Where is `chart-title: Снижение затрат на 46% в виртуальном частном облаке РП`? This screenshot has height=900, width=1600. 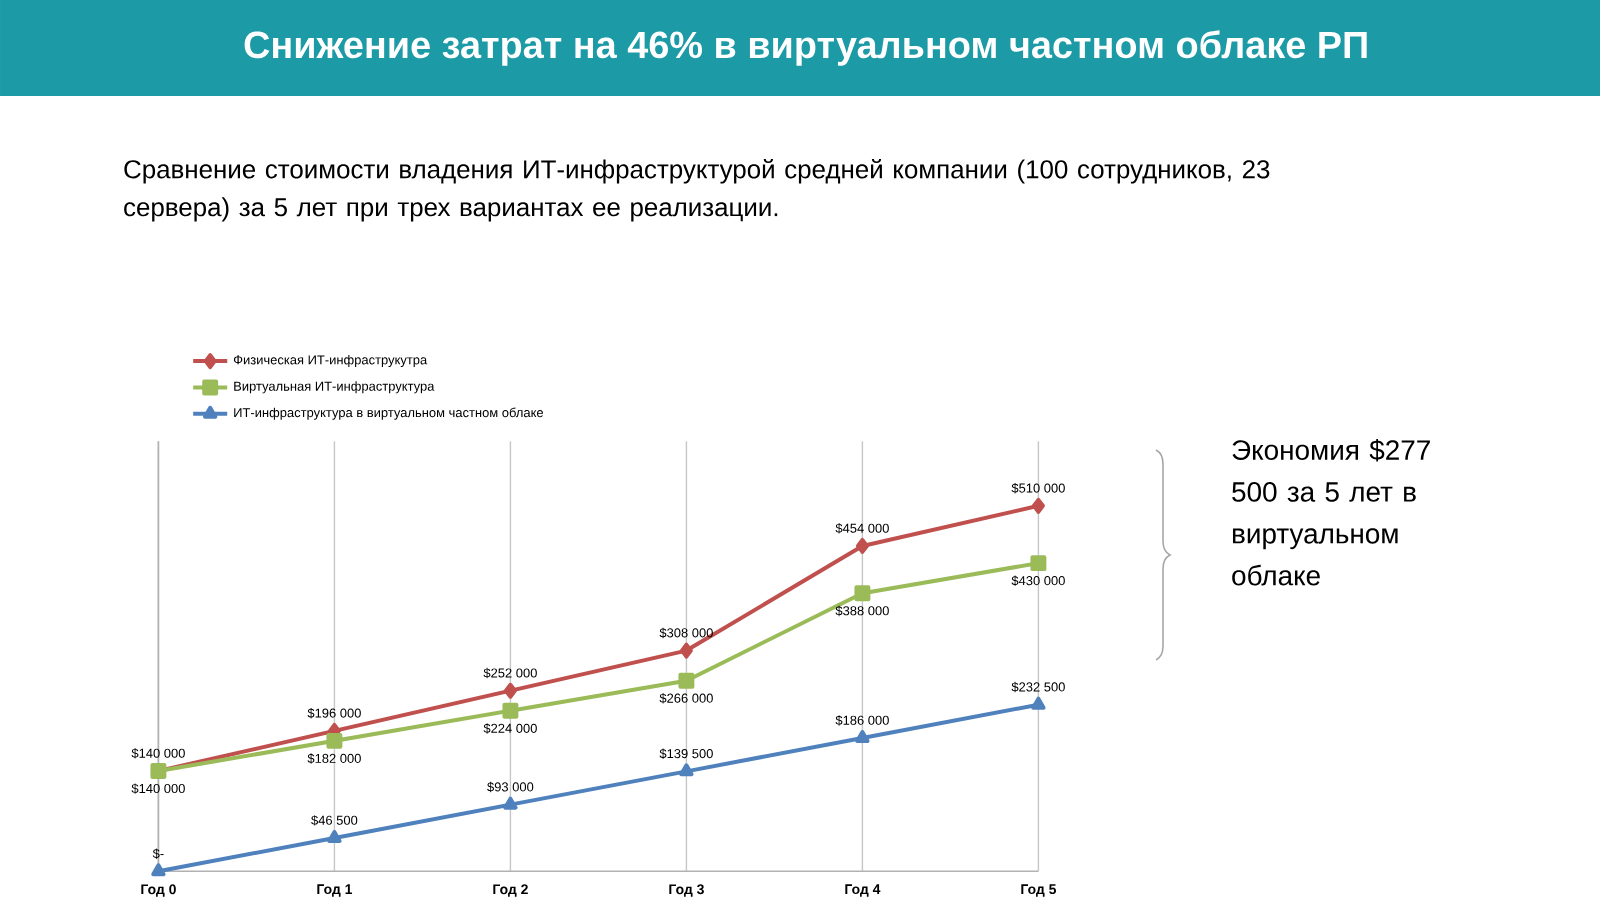 chart-title: Снижение затрат на 46% в виртуальном частном облаке РП is located at coordinates (805, 48).